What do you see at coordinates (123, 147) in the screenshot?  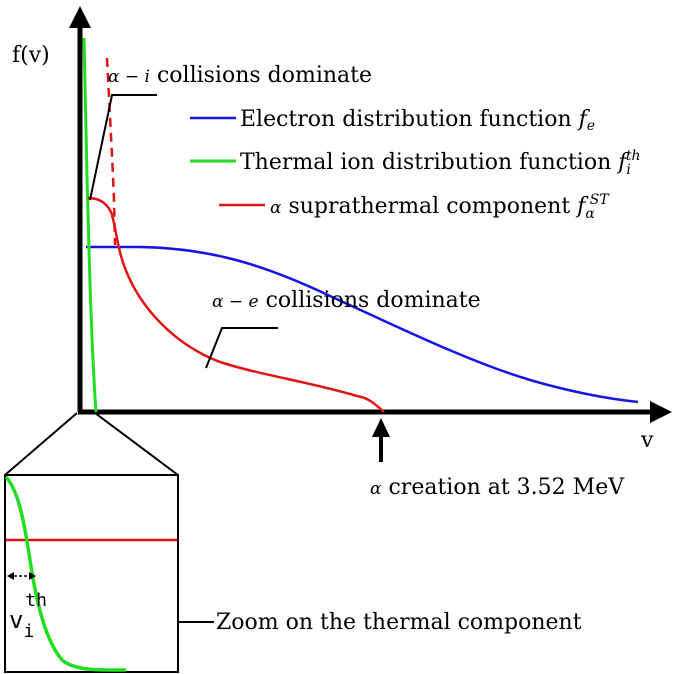 I see `alpha-i-leader-line` at bounding box center [123, 147].